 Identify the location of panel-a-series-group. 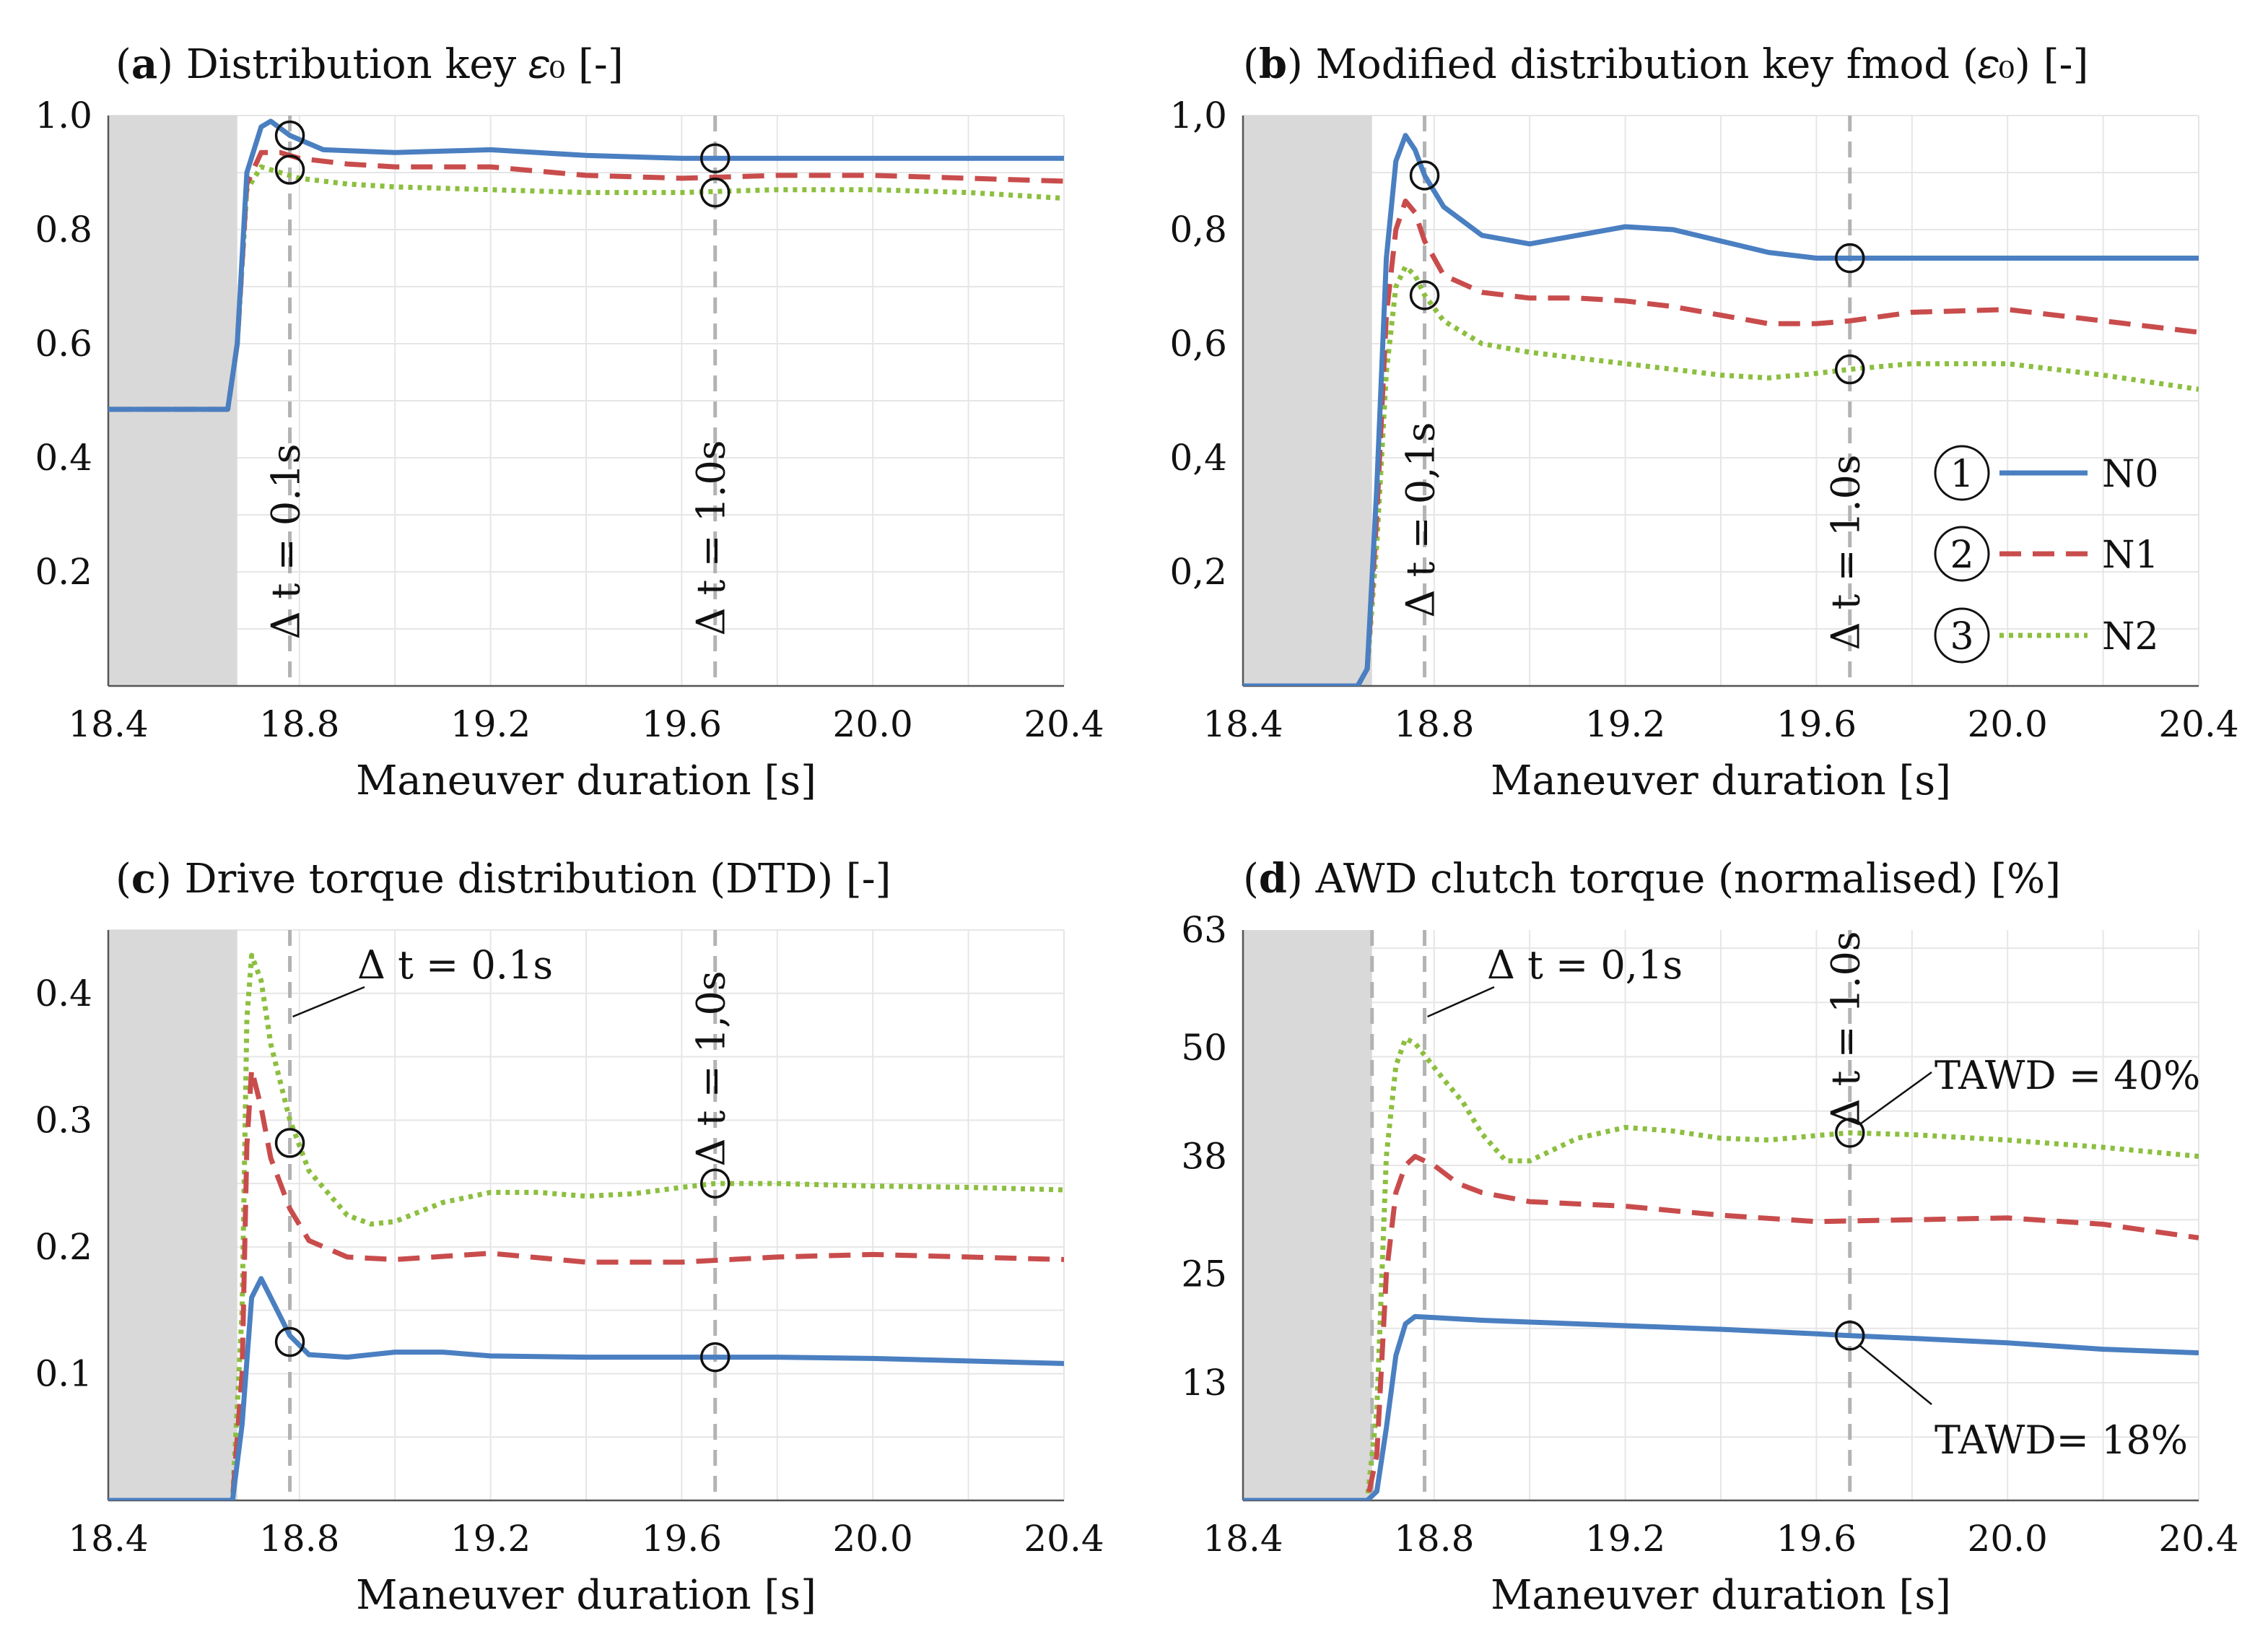
(586, 265).